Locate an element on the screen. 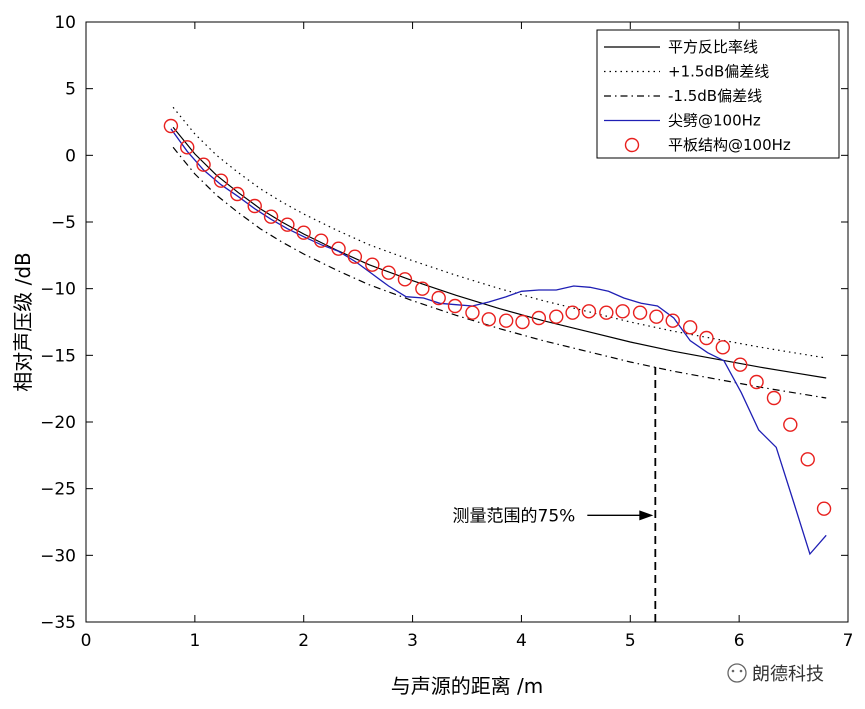 The width and height of the screenshot is (865, 709). annotation: 测量范围的75% is located at coordinates (553, 516).